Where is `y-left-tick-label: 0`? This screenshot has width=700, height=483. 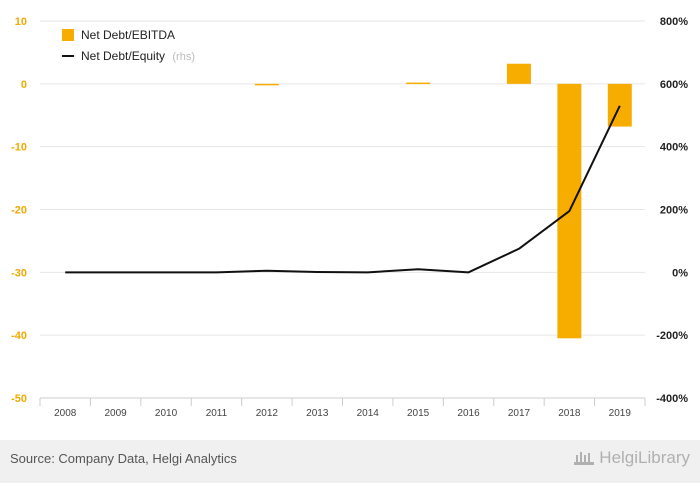
y-left-tick-label: 0 is located at coordinates (24, 85).